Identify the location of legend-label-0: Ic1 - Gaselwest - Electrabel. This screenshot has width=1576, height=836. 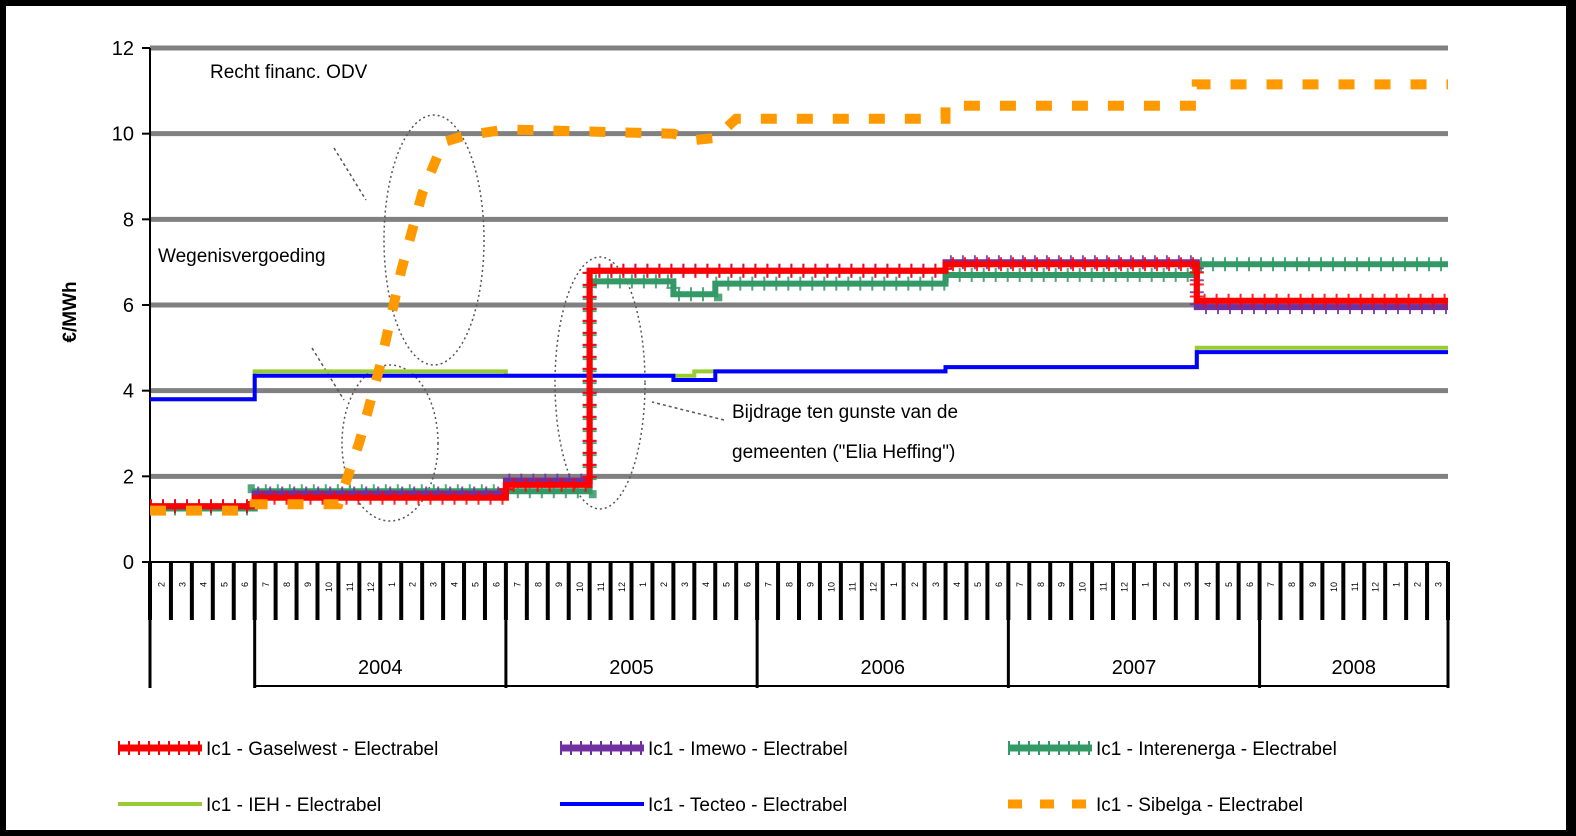
(322, 749).